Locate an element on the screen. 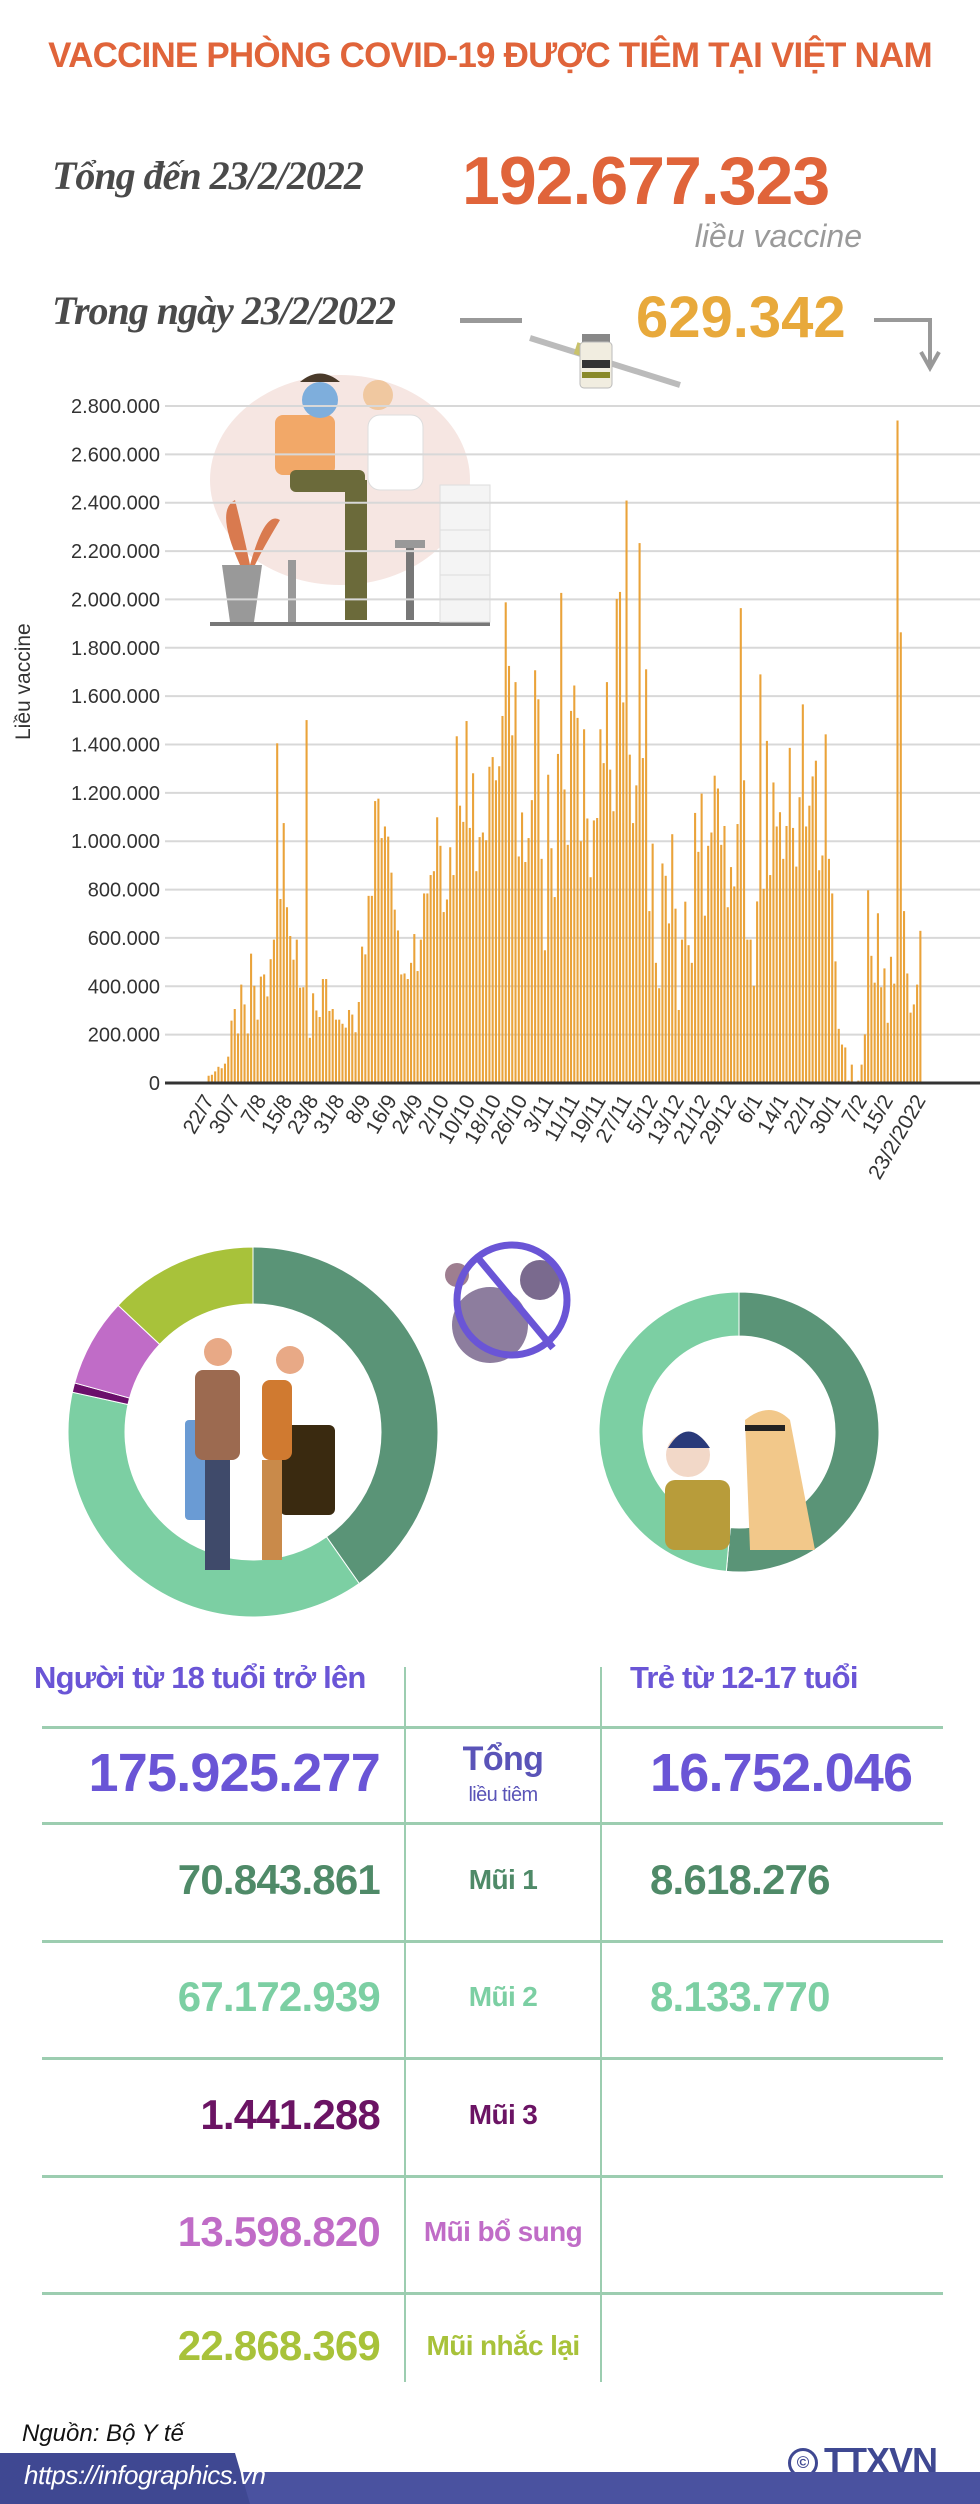 This screenshot has width=980, height=2504. y-tick-label: 2.400.000 is located at coordinates (115, 504).